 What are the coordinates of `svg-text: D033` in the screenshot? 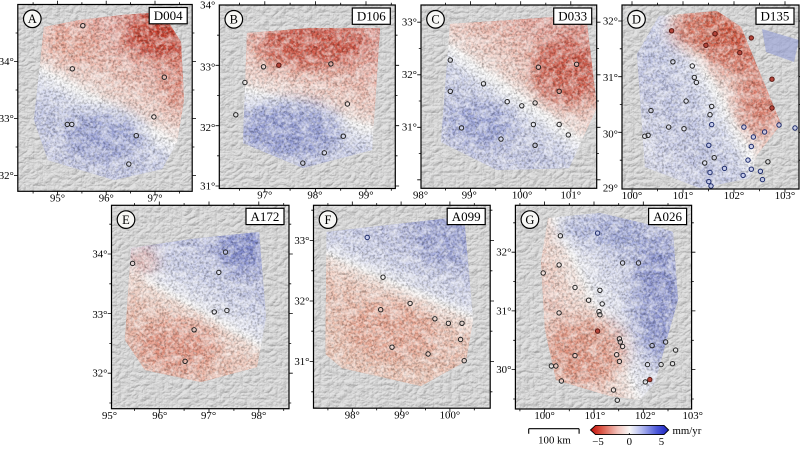 It's located at (572, 16).